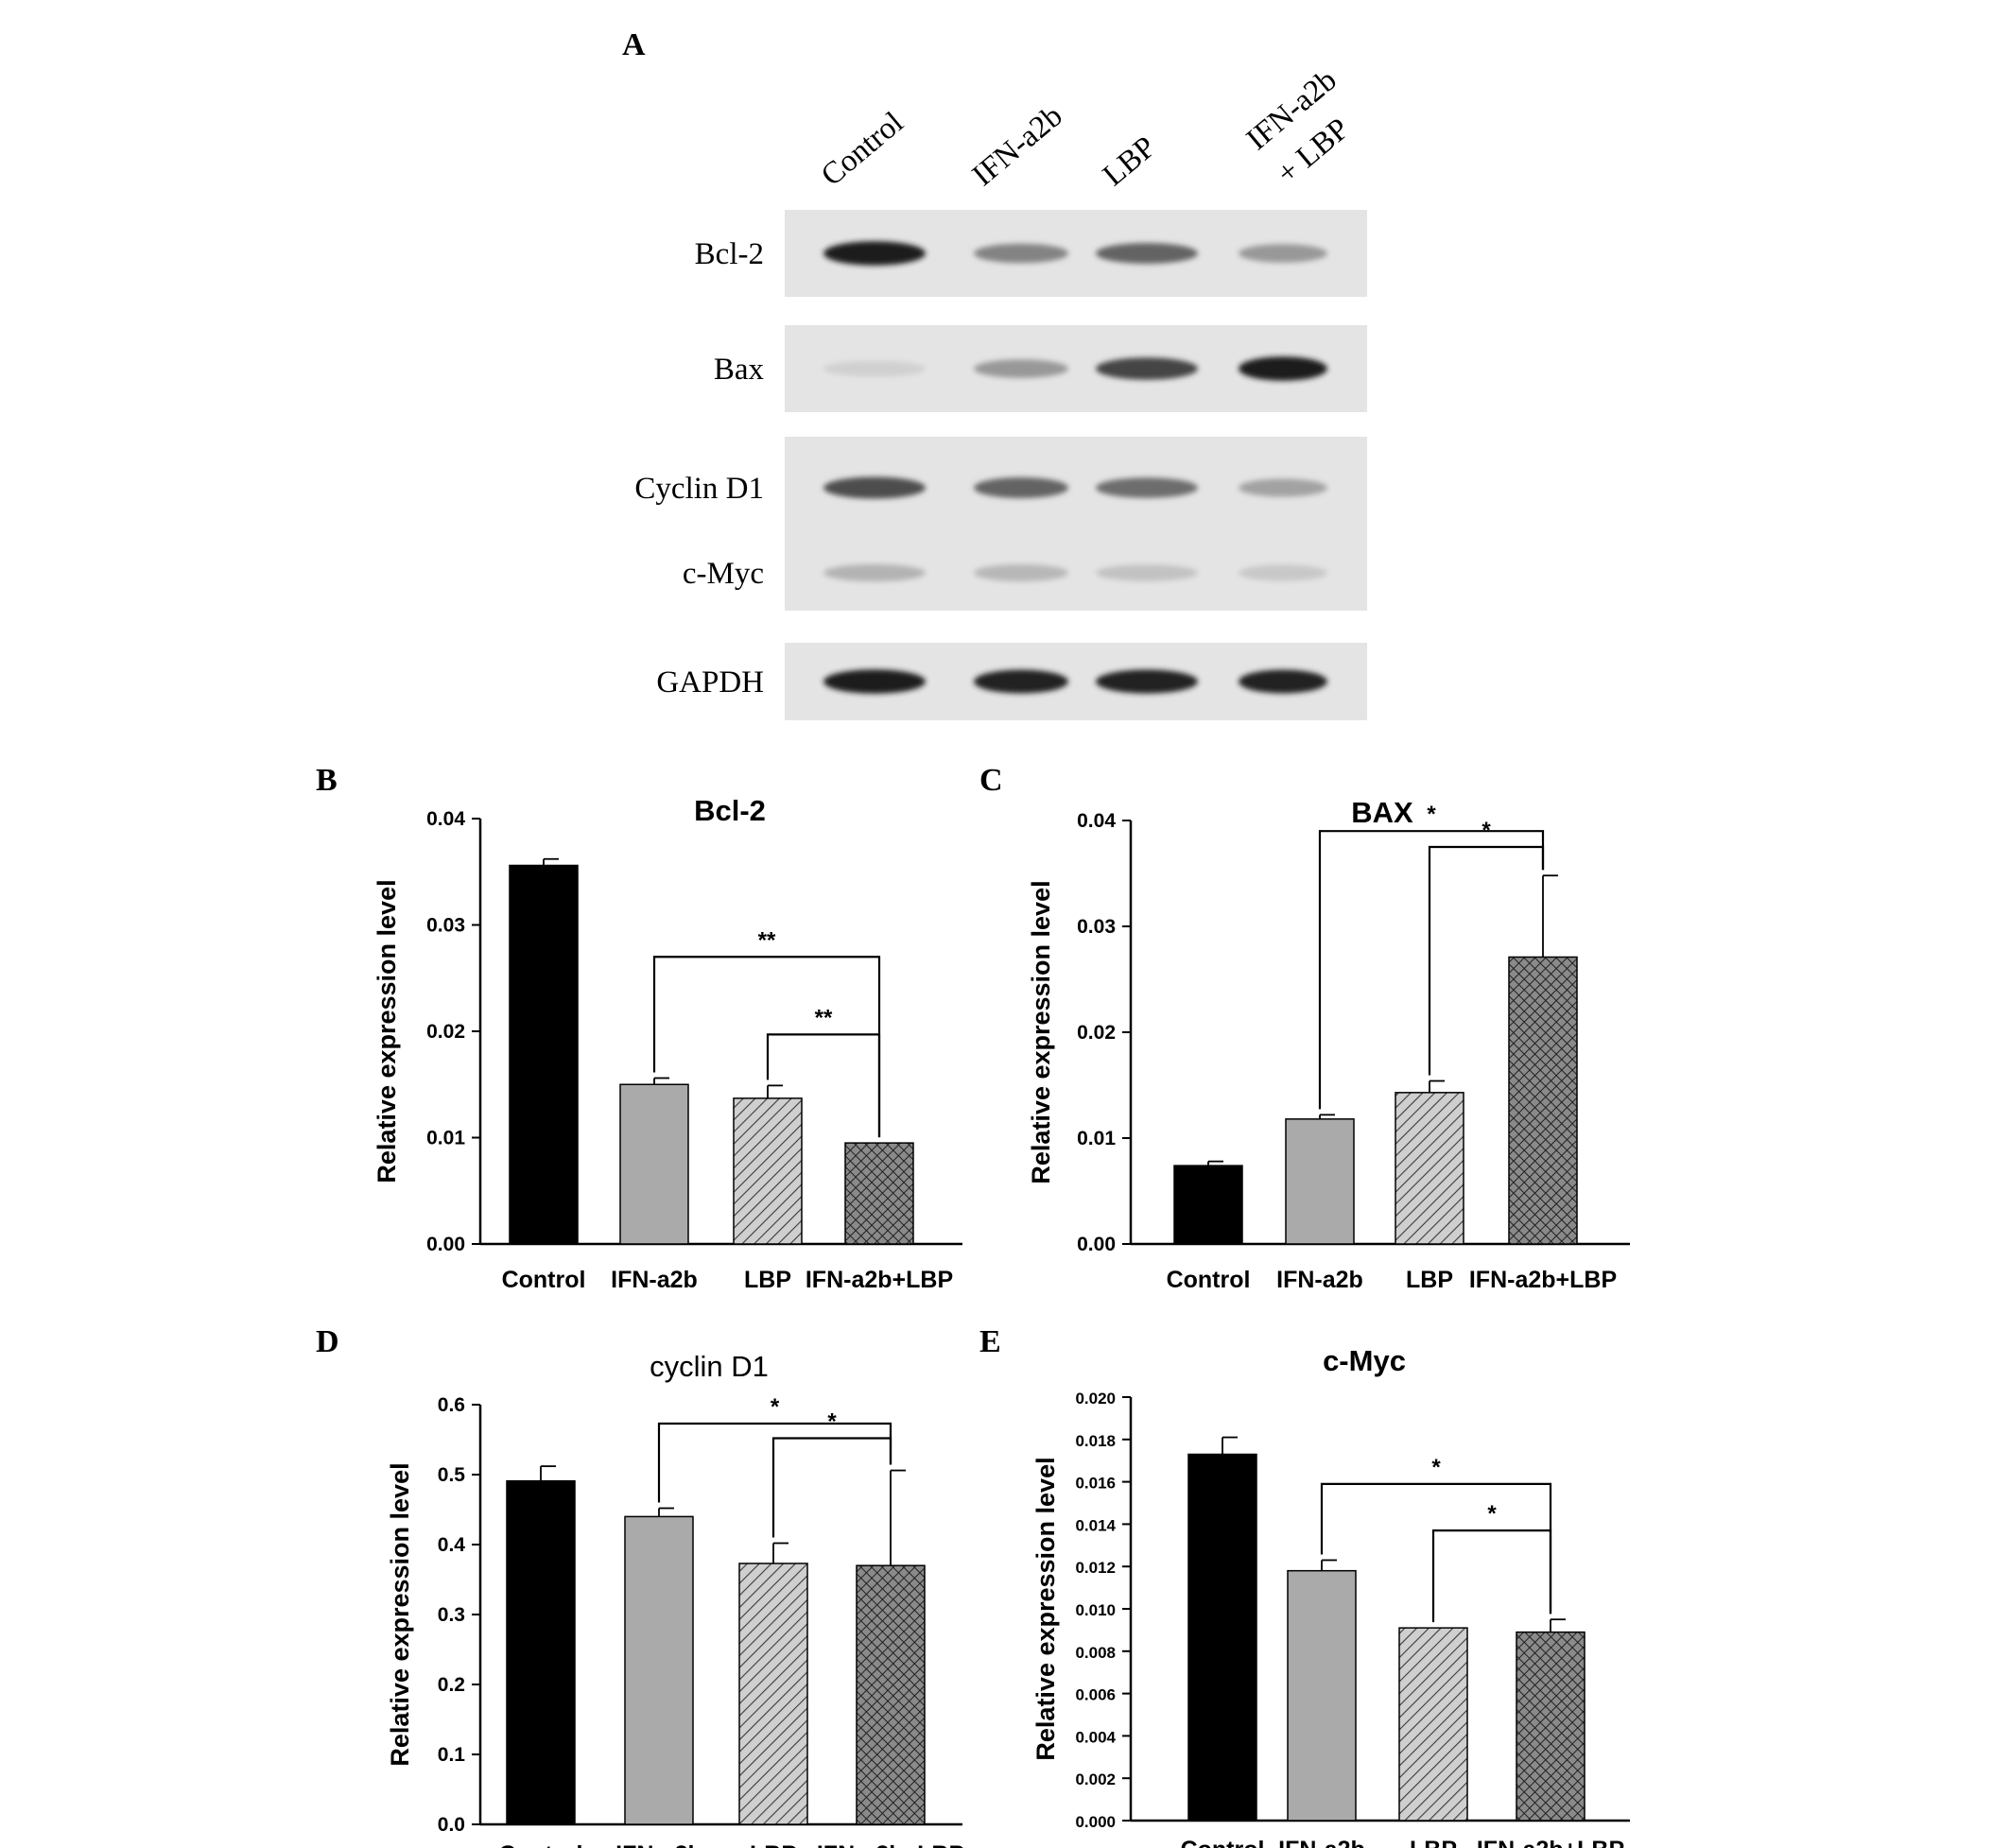 This screenshot has height=1848, width=2010. I want to click on y-tick-label: 0.010, so click(1095, 1610).